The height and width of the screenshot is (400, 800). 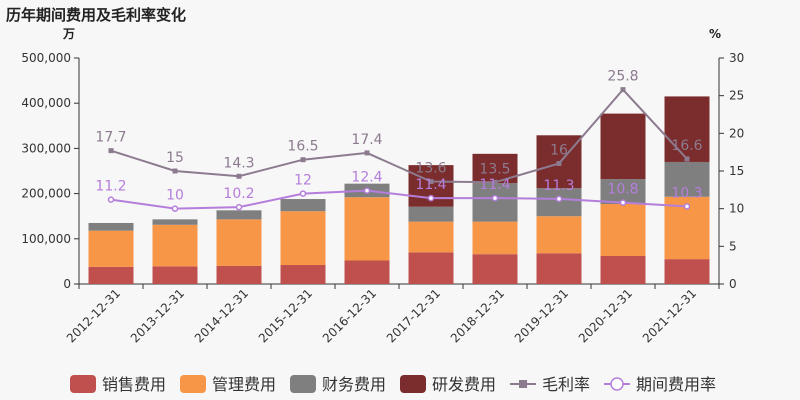 What do you see at coordinates (676, 384) in the screenshot?
I see `legend-label-期间费用率: 期间费用率` at bounding box center [676, 384].